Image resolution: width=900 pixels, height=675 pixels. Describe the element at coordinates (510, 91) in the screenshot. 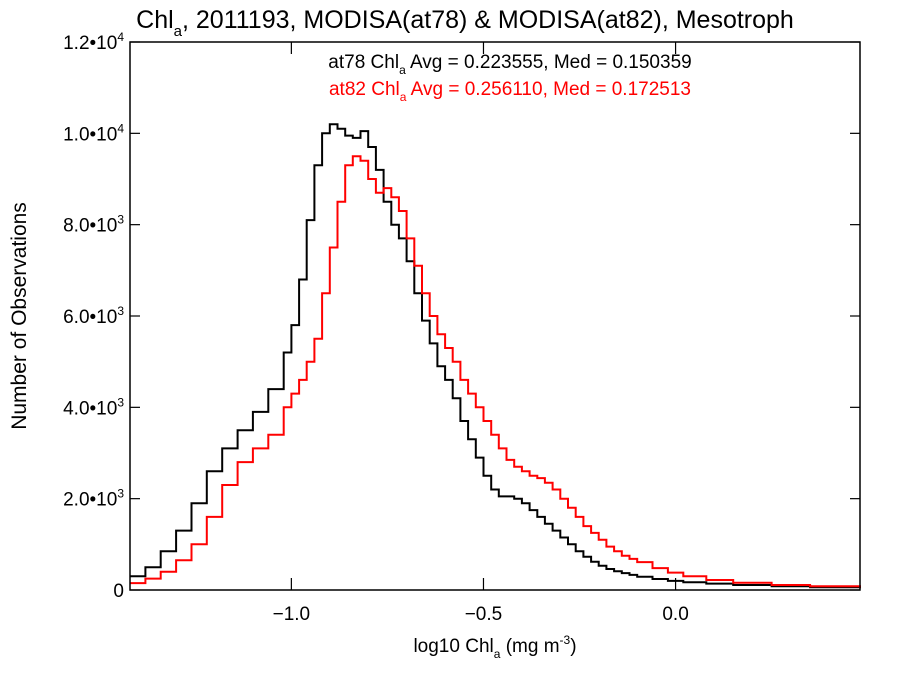

I see `legend-at82: at82 Chla Avg = 0.256110, Med = 0.172513` at that location.